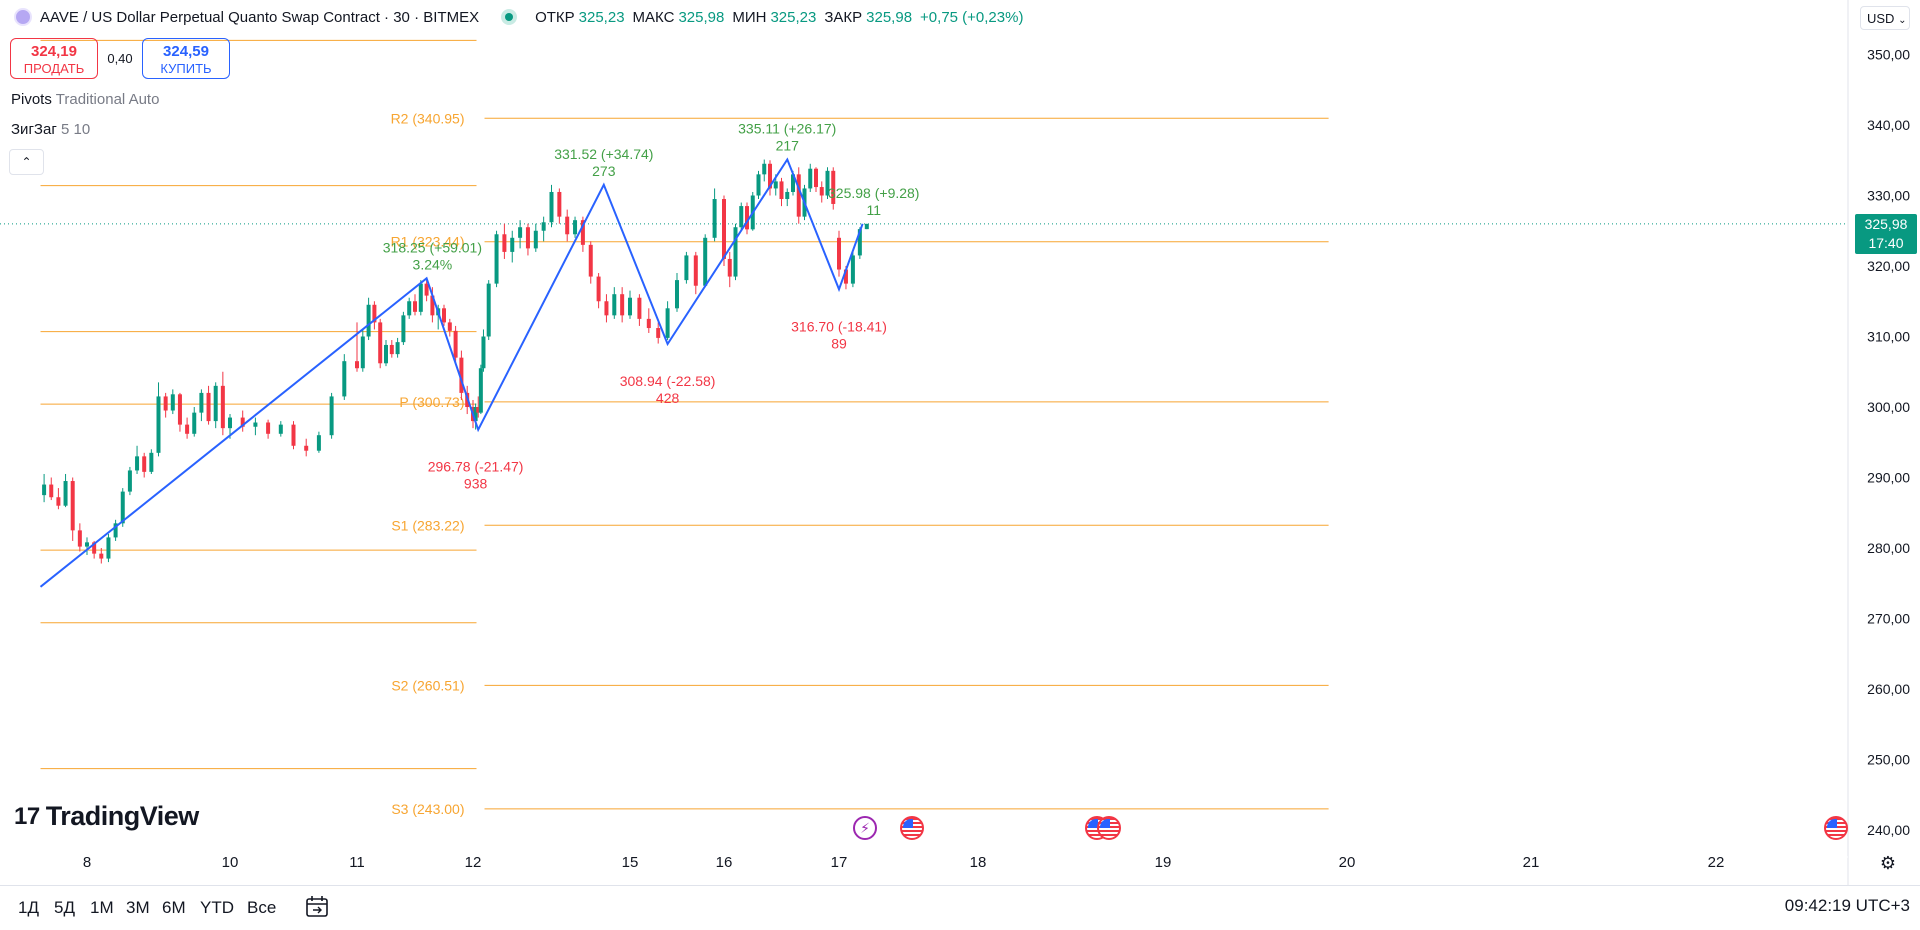 This screenshot has width=1920, height=930. I want to click on range-all-button: Все, so click(262, 907).